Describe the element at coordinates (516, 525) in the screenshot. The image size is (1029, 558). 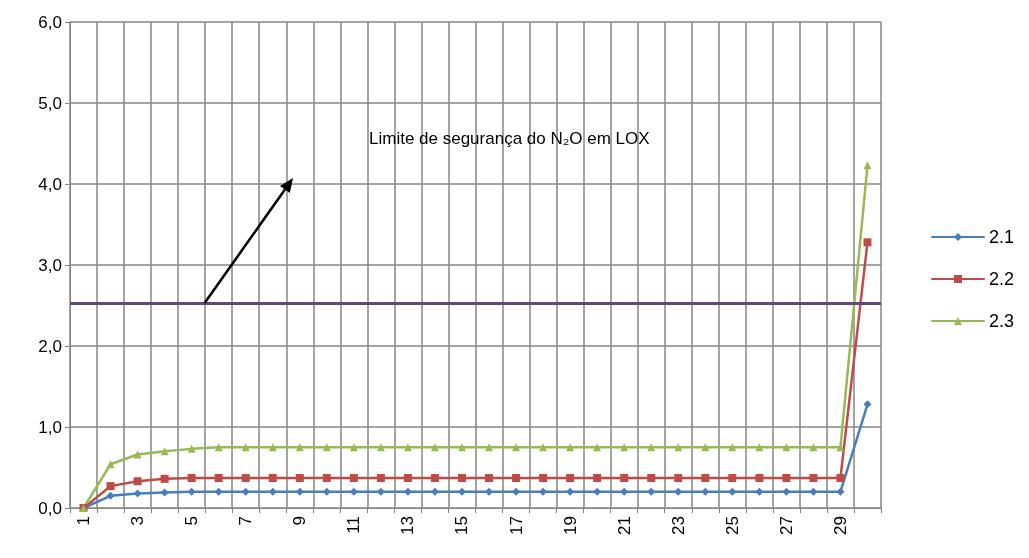
I see `x-tick-label: 17` at that location.